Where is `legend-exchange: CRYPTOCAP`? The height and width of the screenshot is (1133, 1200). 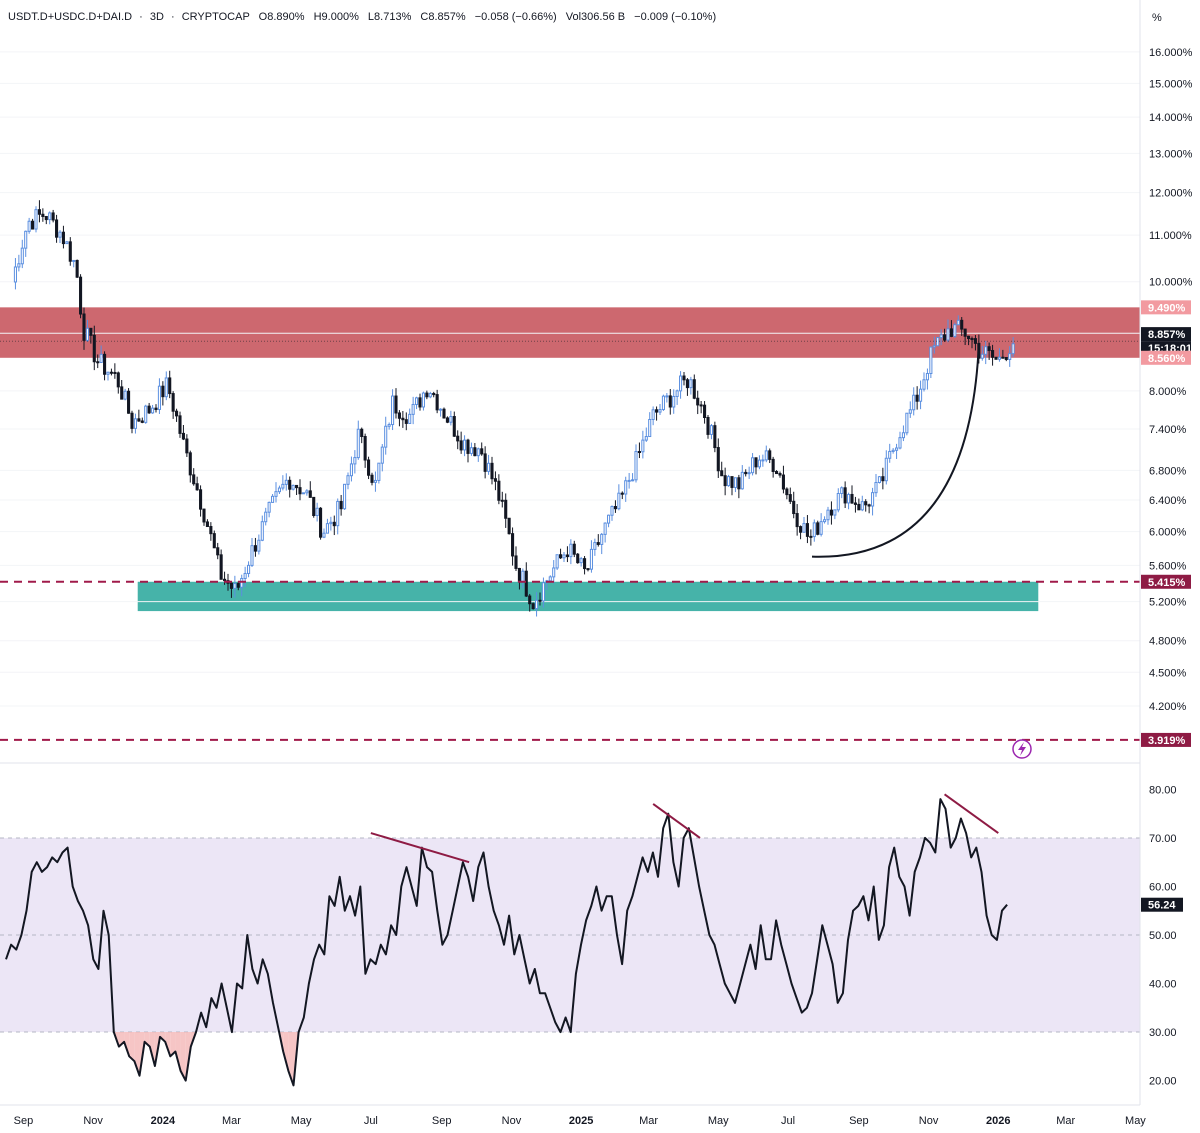 legend-exchange: CRYPTOCAP is located at coordinates (216, 17).